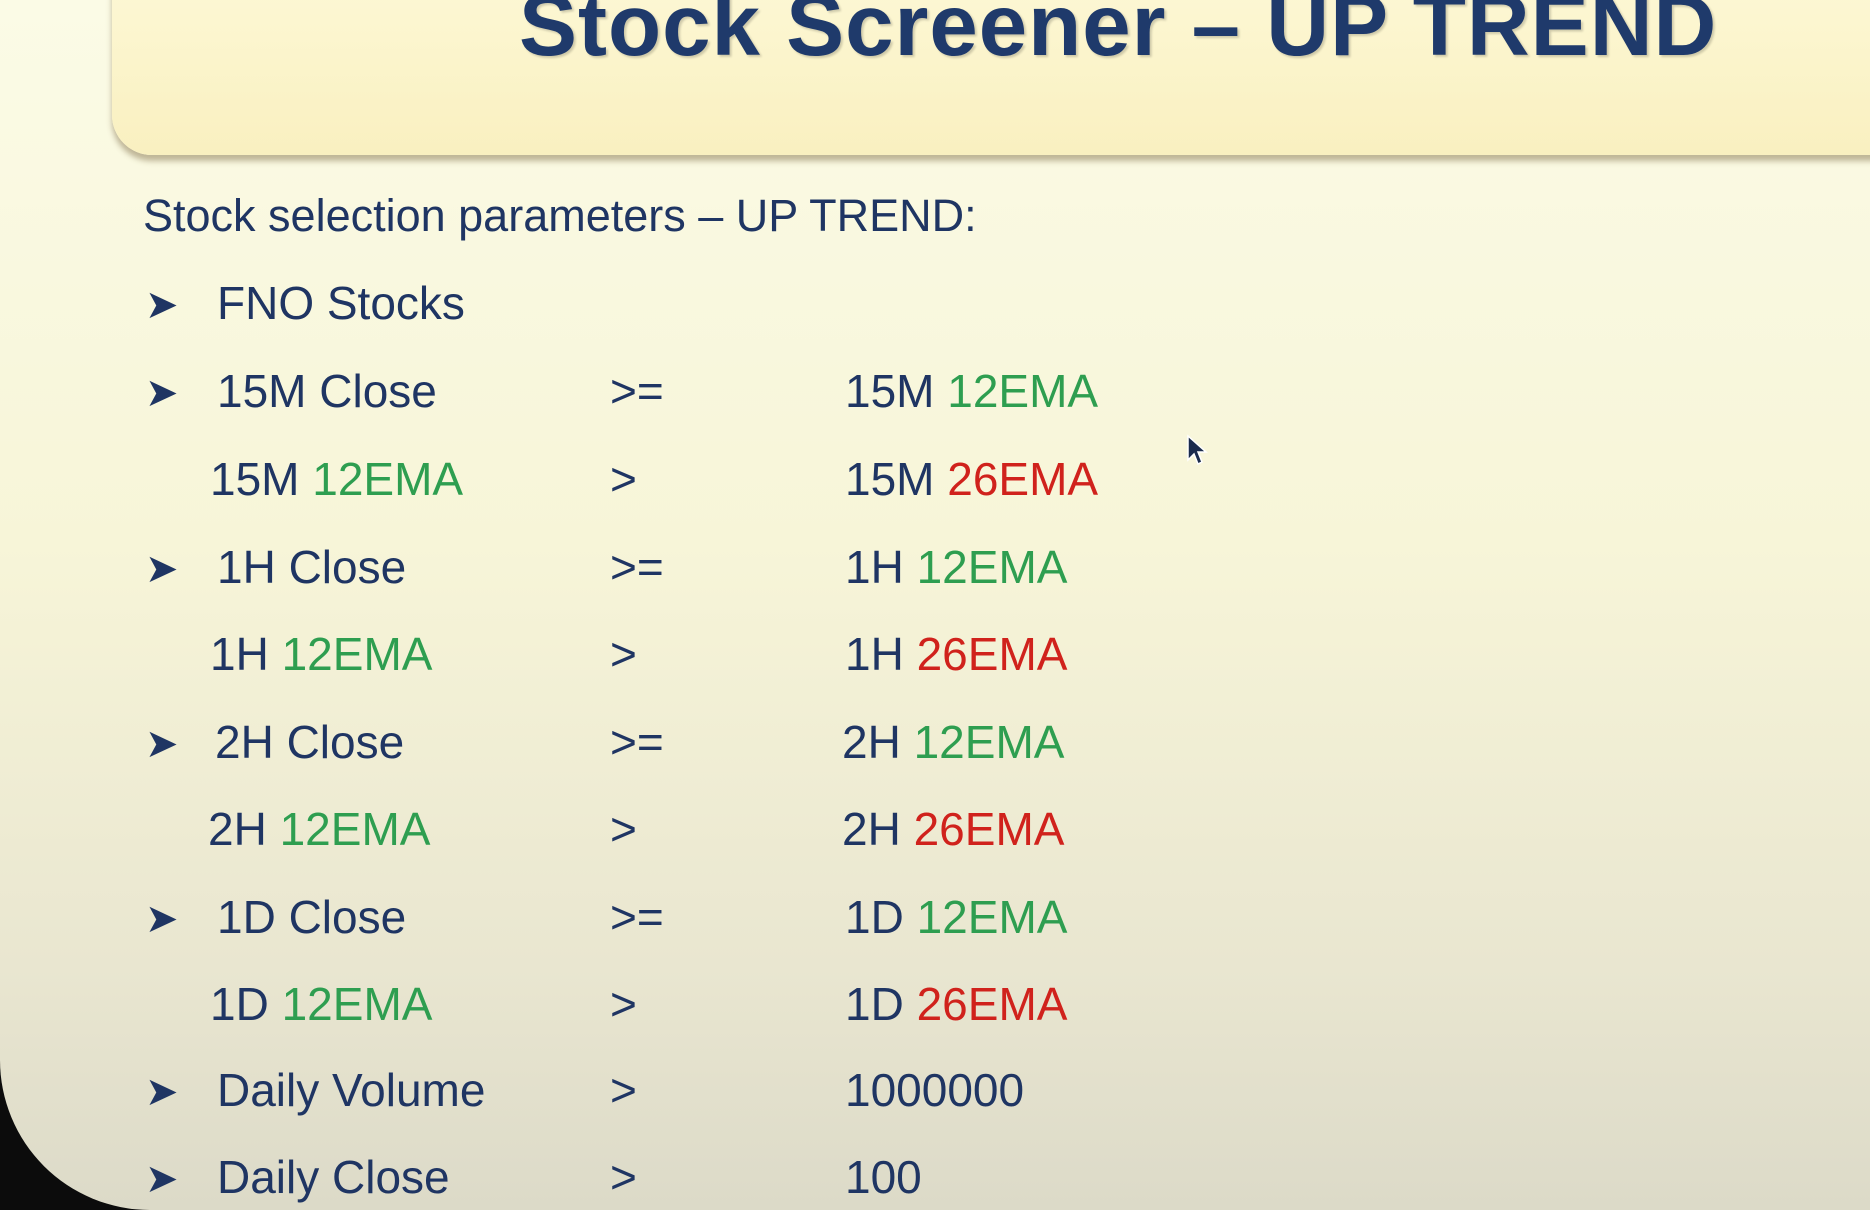  I want to click on criteria-left: 1D 12EMA, so click(321, 1004).